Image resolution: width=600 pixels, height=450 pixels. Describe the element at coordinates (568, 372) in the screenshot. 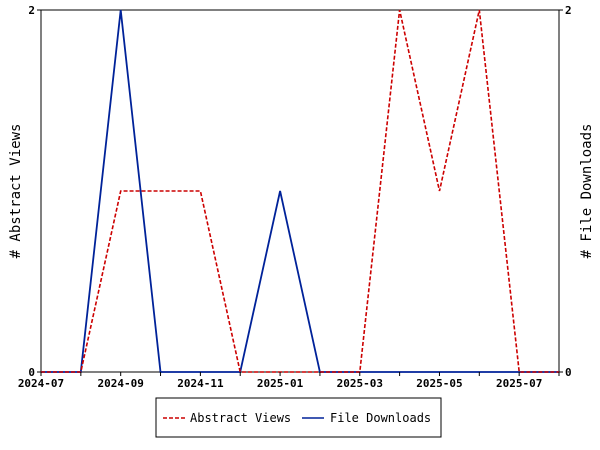

I see `y-right-tick-label: 0` at that location.